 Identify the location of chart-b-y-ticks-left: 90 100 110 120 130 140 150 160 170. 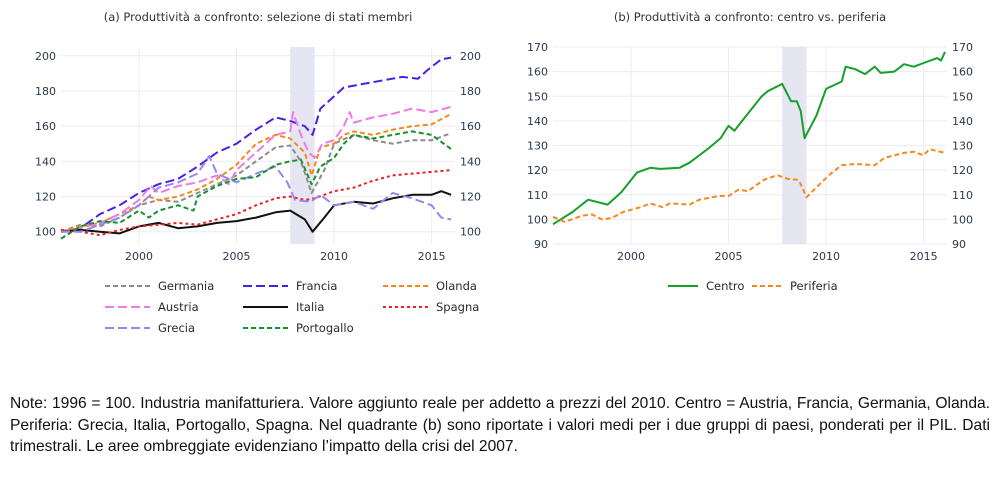
(537, 146).